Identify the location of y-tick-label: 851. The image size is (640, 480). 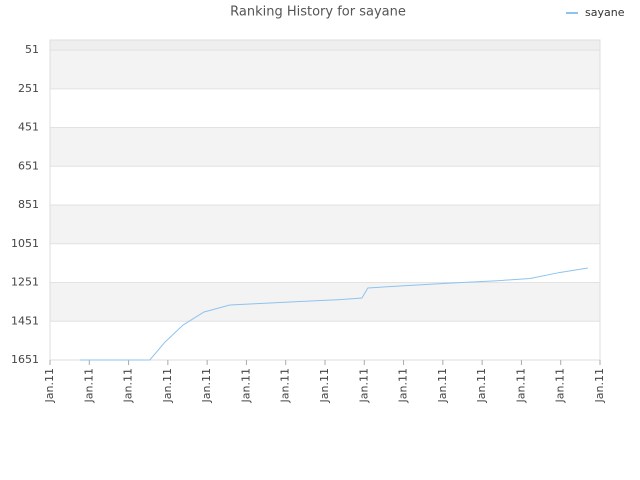
(28, 204).